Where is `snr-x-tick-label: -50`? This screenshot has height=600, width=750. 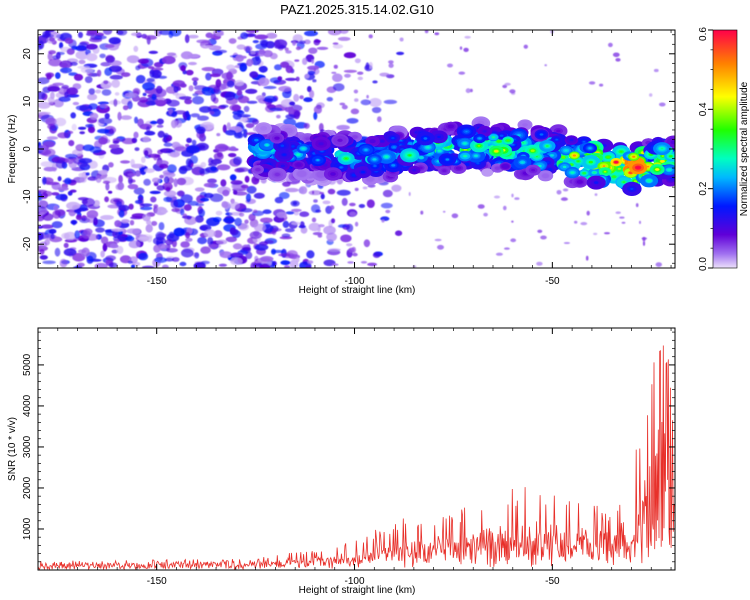
snr-x-tick-label: -50 is located at coordinates (552, 581).